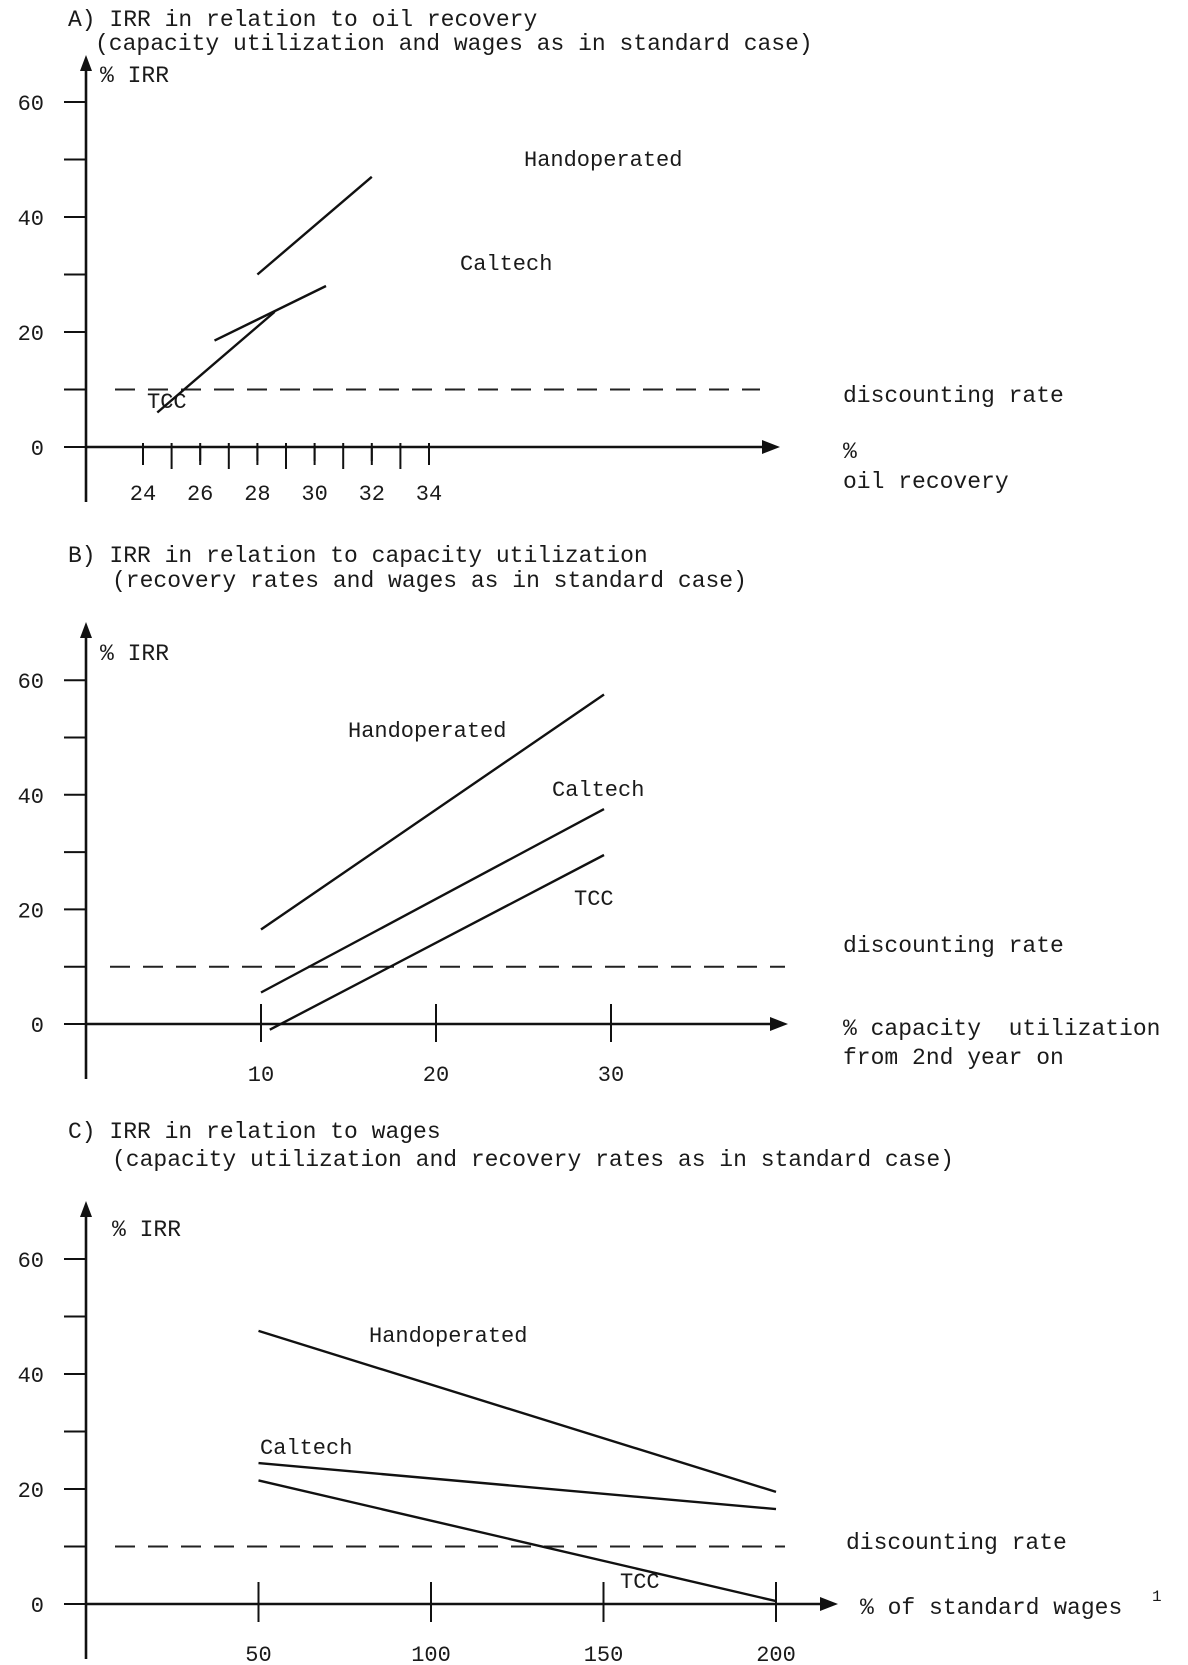  What do you see at coordinates (603, 160) in the screenshot?
I see `panel-a-handoperated-label: Handoperated` at bounding box center [603, 160].